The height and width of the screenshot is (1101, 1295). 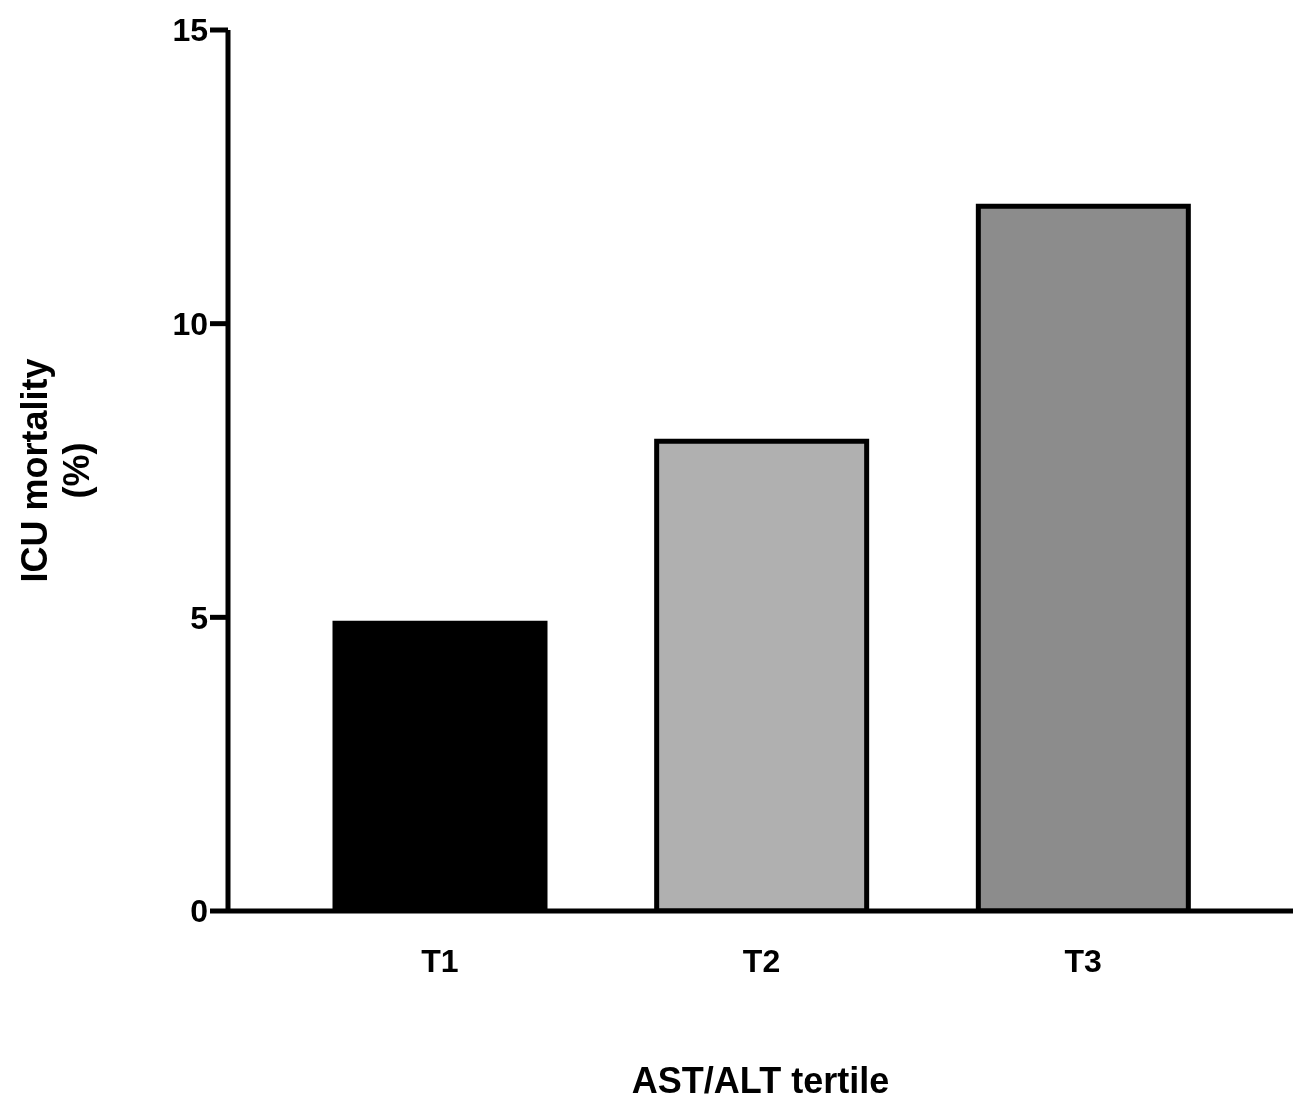 I want to click on x-tick-label: T3, so click(x=1083, y=960).